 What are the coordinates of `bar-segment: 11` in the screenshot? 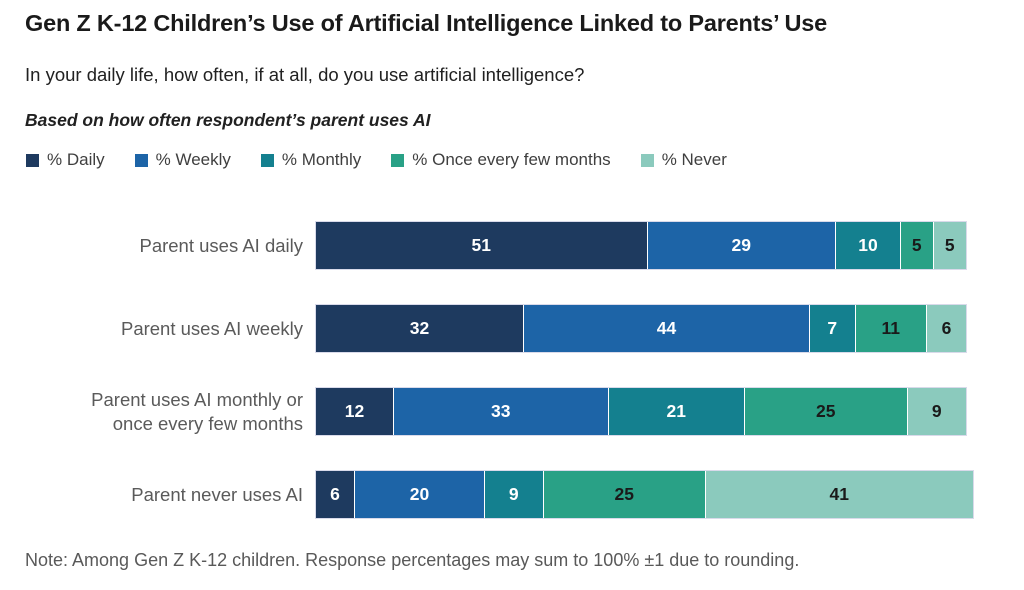 It's located at (891, 328).